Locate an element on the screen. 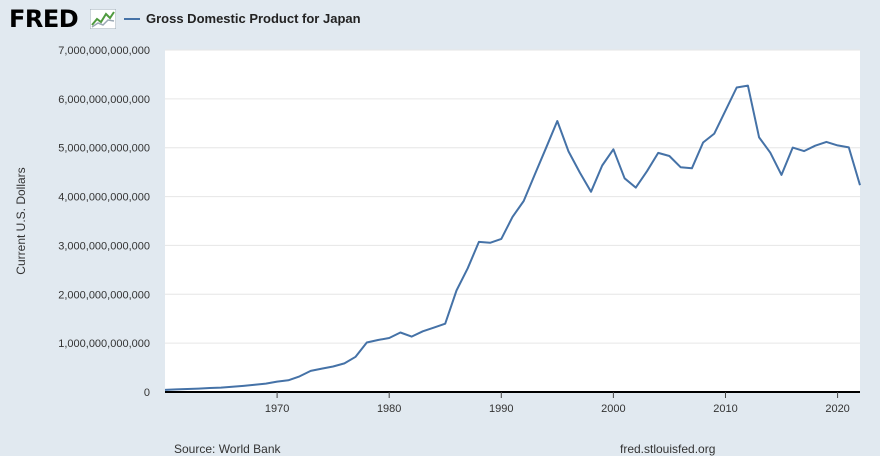  y-tick-label: 0 is located at coordinates (147, 393).